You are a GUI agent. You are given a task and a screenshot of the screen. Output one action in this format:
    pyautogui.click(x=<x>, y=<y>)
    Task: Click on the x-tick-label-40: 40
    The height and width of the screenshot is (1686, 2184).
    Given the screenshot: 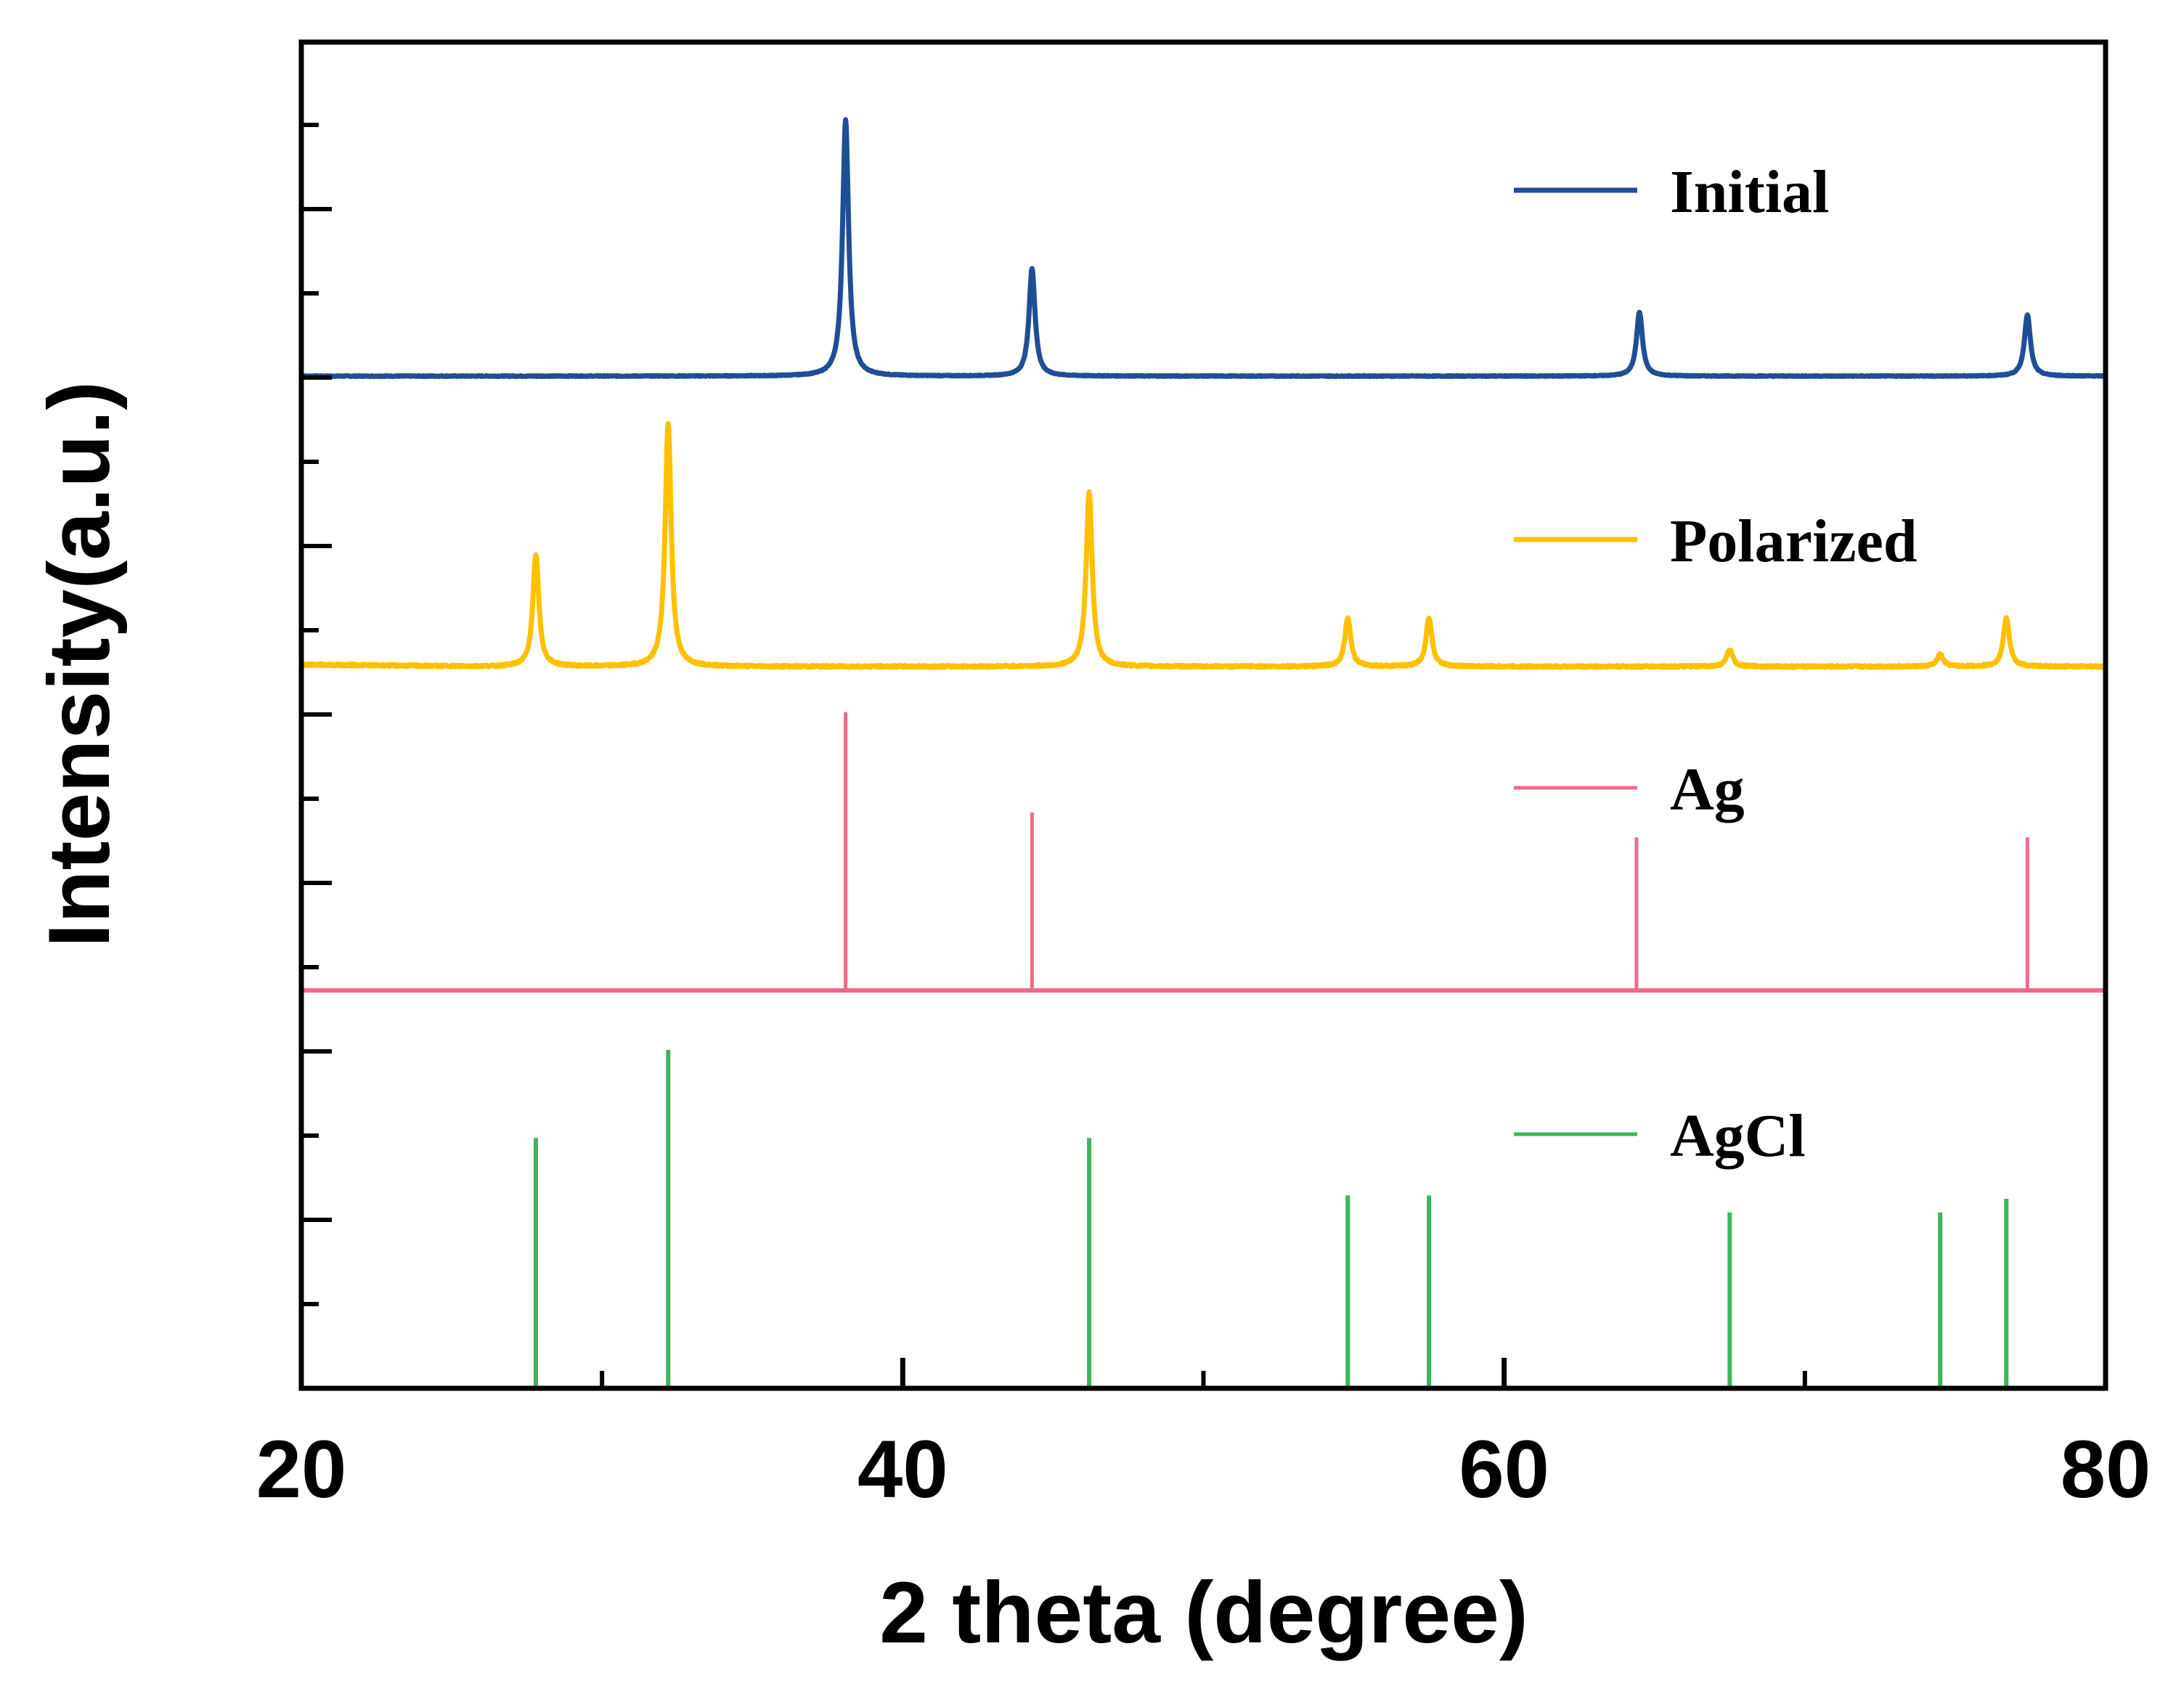 What is the action you would take?
    pyautogui.click(x=902, y=1469)
    